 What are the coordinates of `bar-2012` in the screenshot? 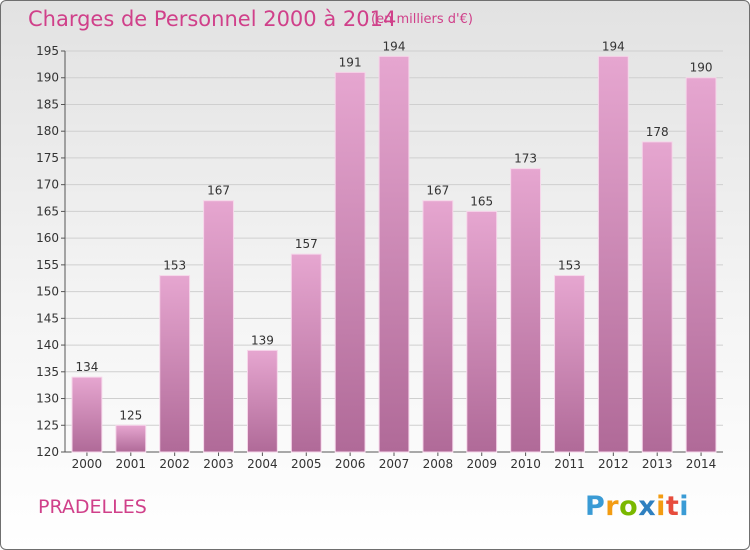 It's located at (613, 254).